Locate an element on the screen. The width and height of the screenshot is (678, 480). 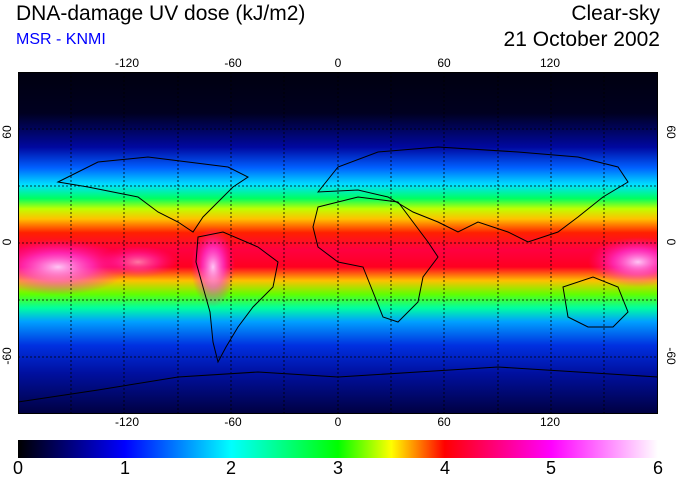
map-title: DNA-damage UV dose (kJ/m2) is located at coordinates (161, 13).